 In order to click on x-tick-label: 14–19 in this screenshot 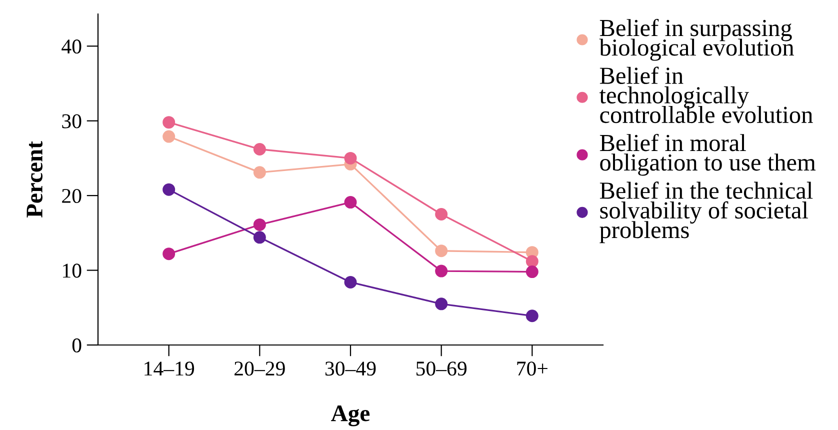, I will do `click(169, 369)`.